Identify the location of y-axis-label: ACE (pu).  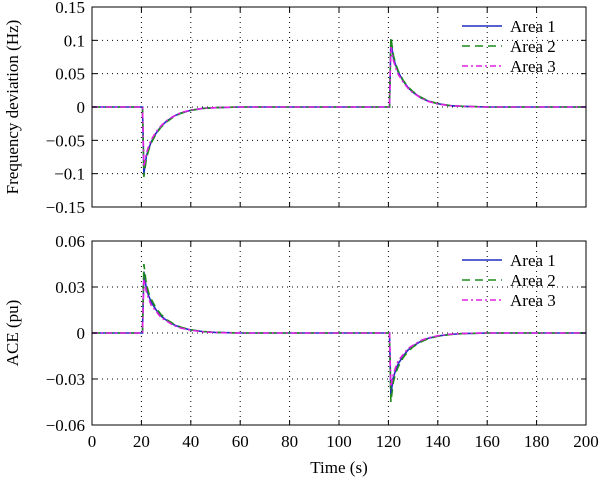
(12, 333).